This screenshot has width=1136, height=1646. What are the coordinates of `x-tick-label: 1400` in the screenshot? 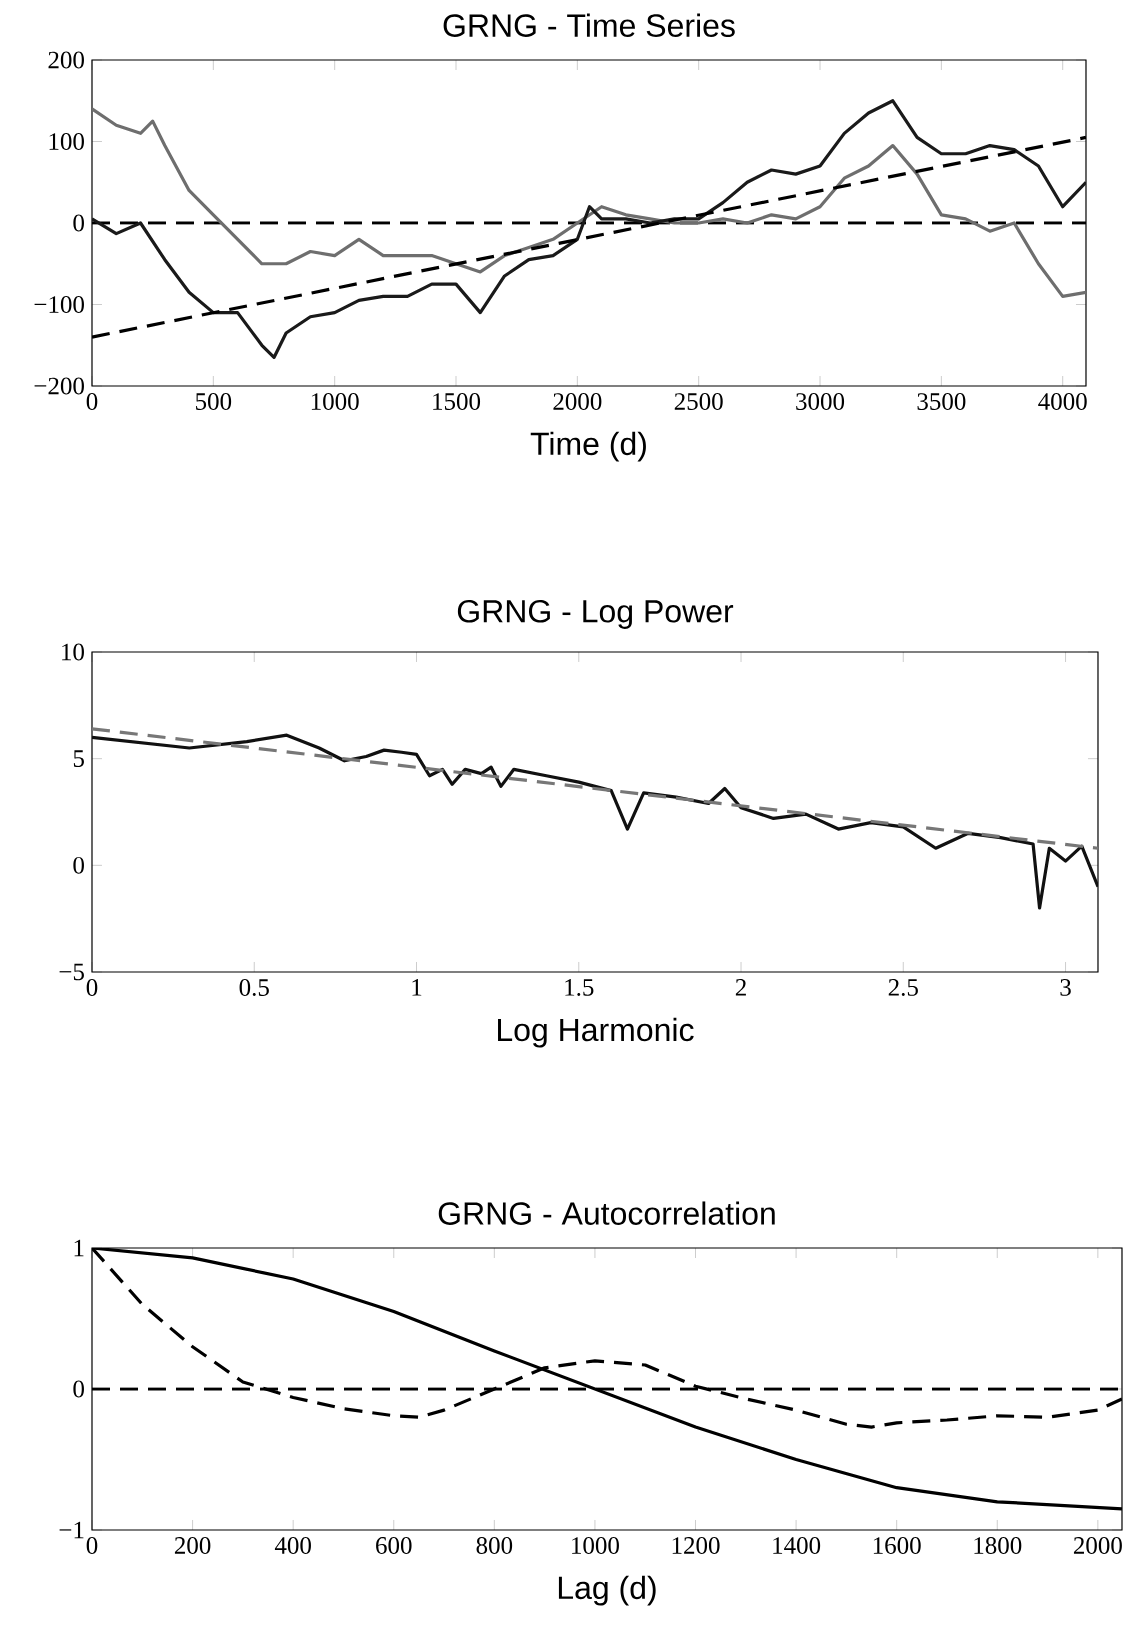 It's located at (797, 1545).